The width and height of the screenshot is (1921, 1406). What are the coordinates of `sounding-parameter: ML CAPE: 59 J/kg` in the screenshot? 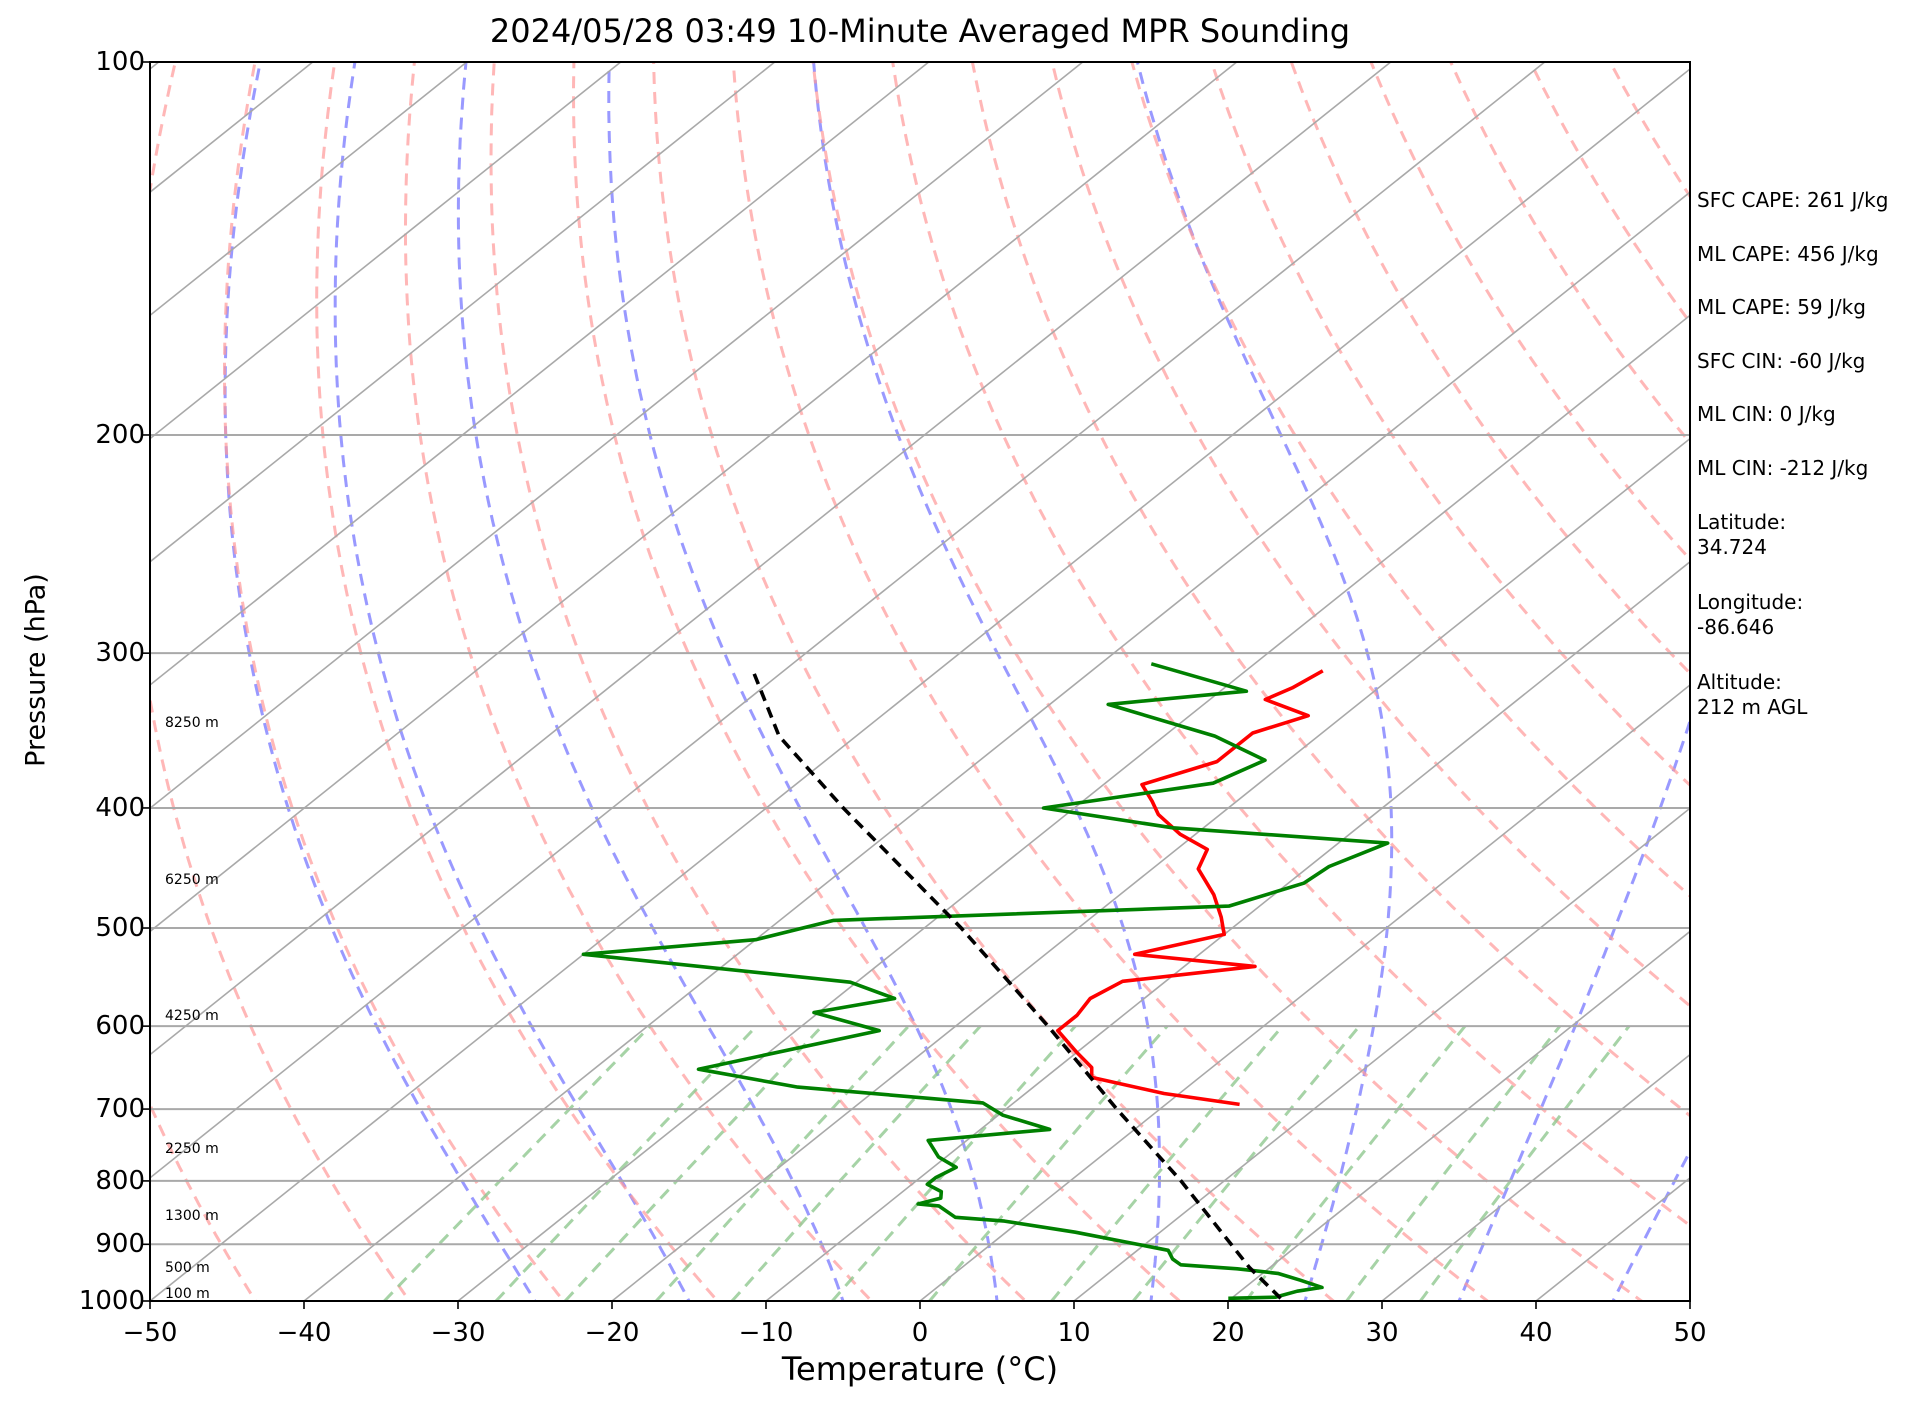 It's located at (1804, 307).